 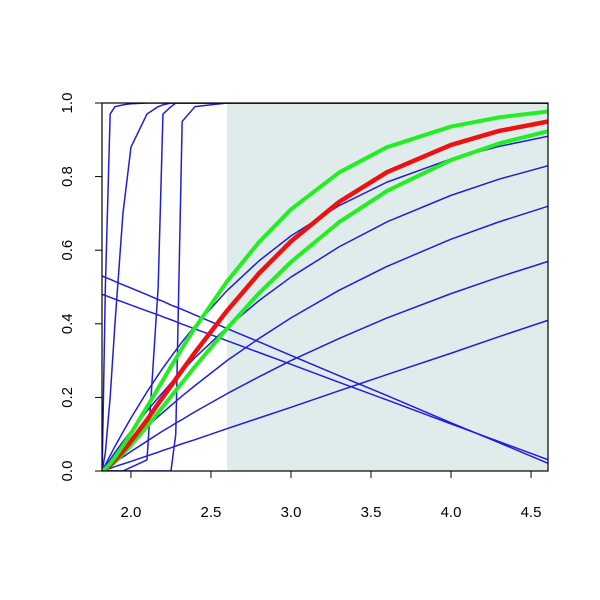 What do you see at coordinates (531, 512) in the screenshot?
I see `x-tick-label: 4.5` at bounding box center [531, 512].